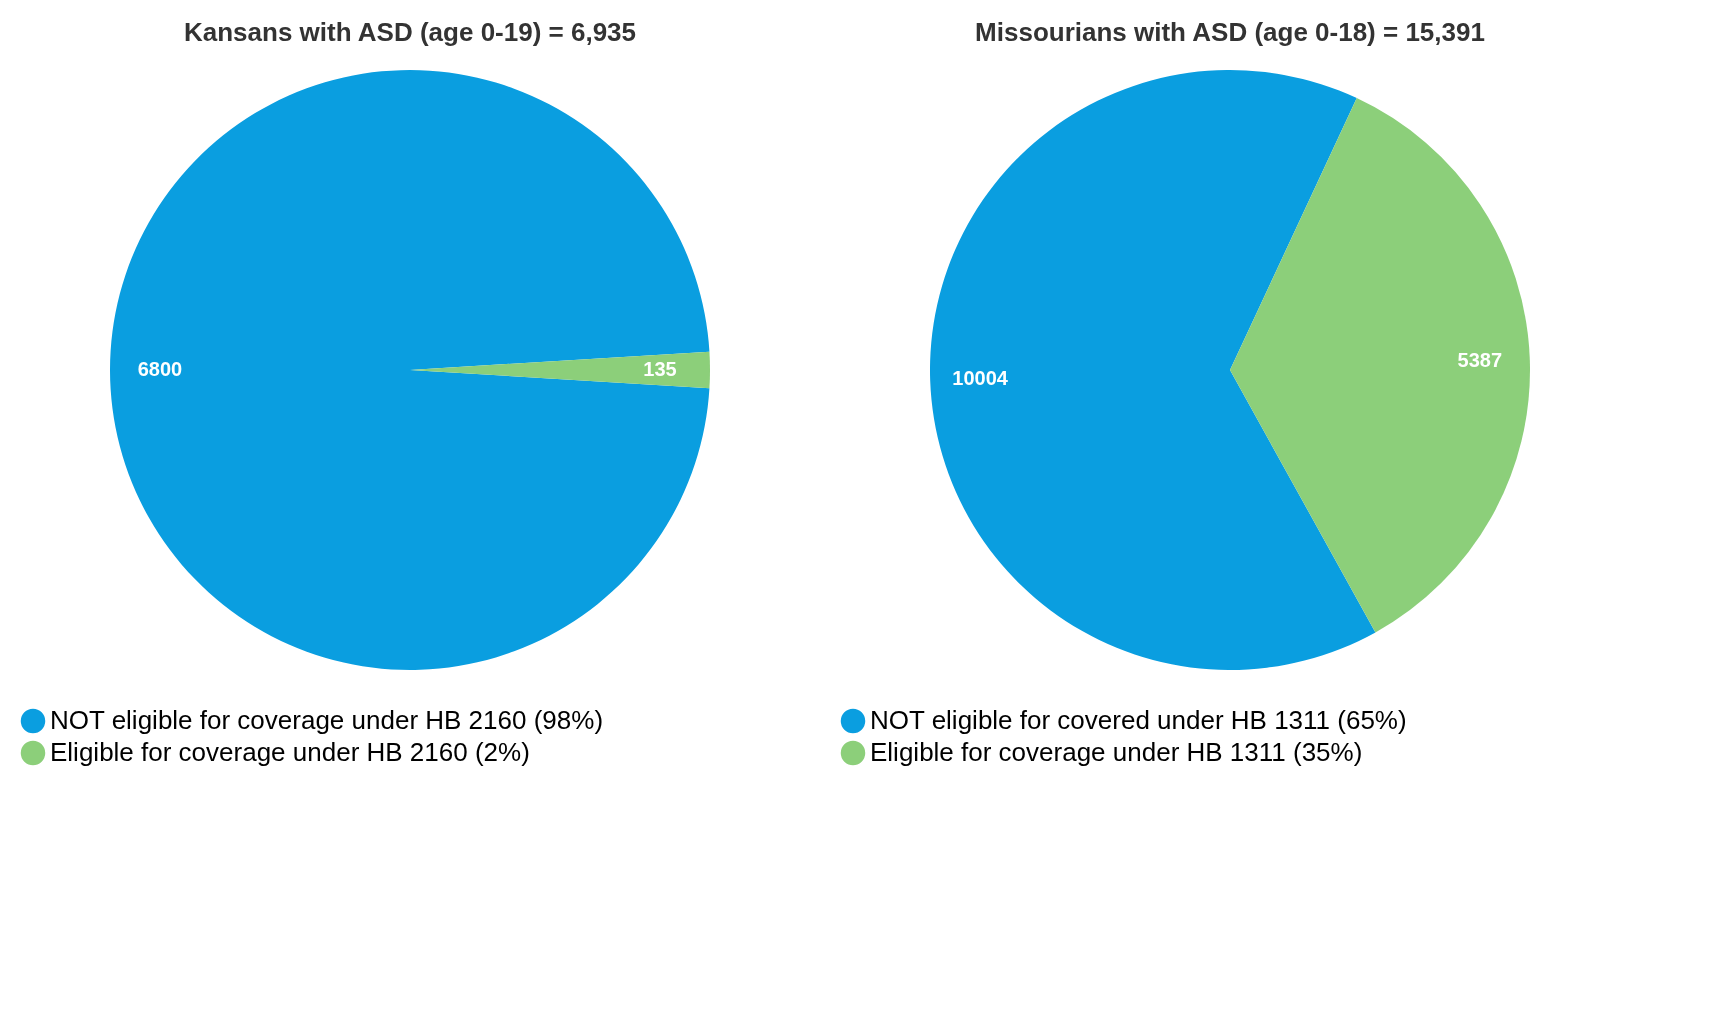 The height and width of the screenshot is (1031, 1716). I want to click on chart-title: Kansans with ASD (age 0-19) = 6,935, so click(410, 32).